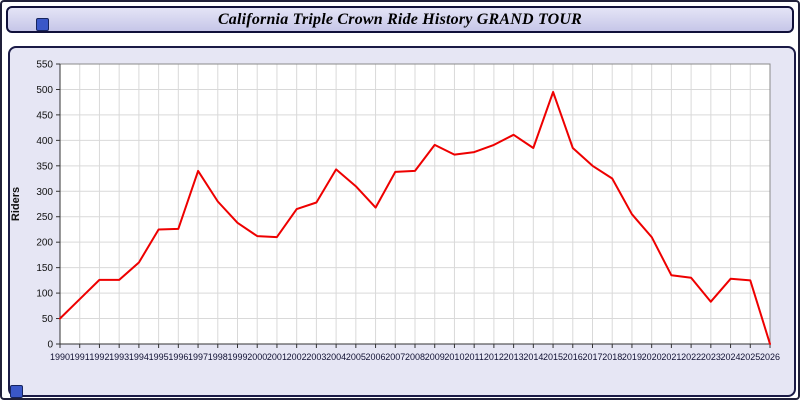 This screenshot has width=800, height=400. What do you see at coordinates (257, 357) in the screenshot?
I see `x-tick-label: 2000` at bounding box center [257, 357].